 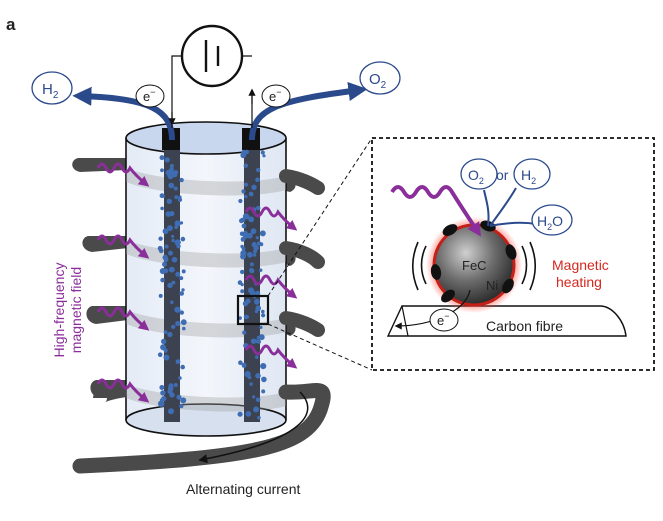 What do you see at coordinates (502, 175) in the screenshot?
I see `inset-or: or` at bounding box center [502, 175].